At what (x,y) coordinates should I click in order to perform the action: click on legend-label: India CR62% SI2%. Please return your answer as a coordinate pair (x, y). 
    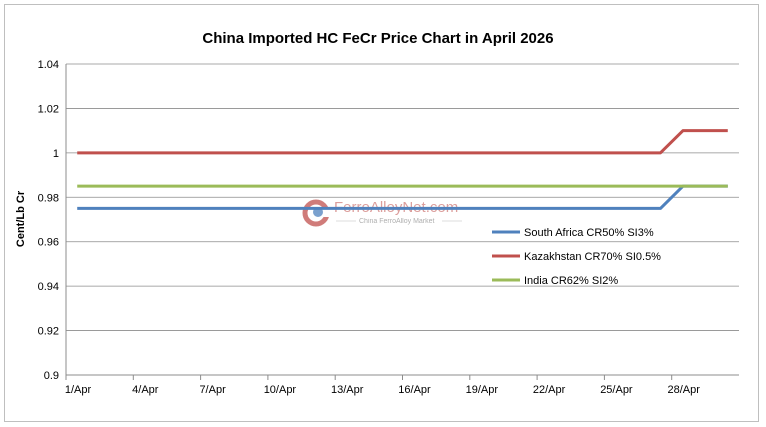
    Looking at the image, I should click on (571, 281).